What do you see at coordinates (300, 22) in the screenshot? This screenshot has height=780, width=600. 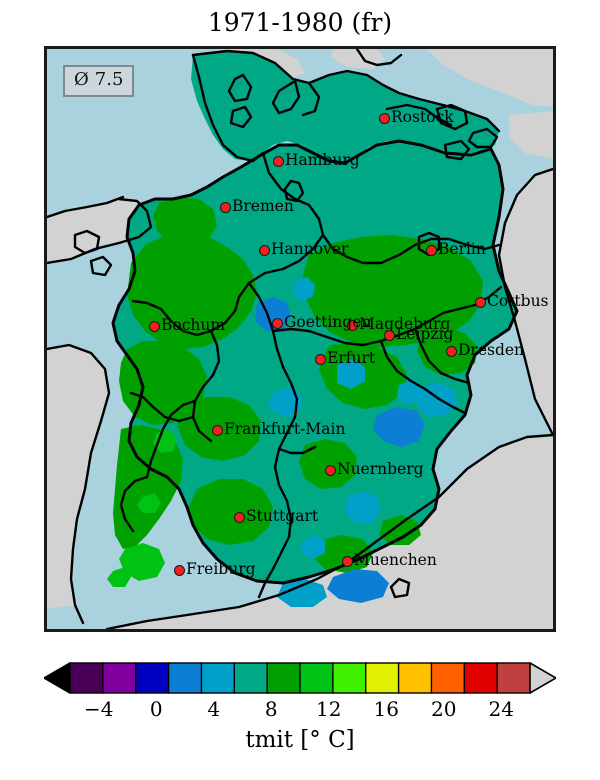 I see `page-title: 1971-1980 (fr)` at bounding box center [300, 22].